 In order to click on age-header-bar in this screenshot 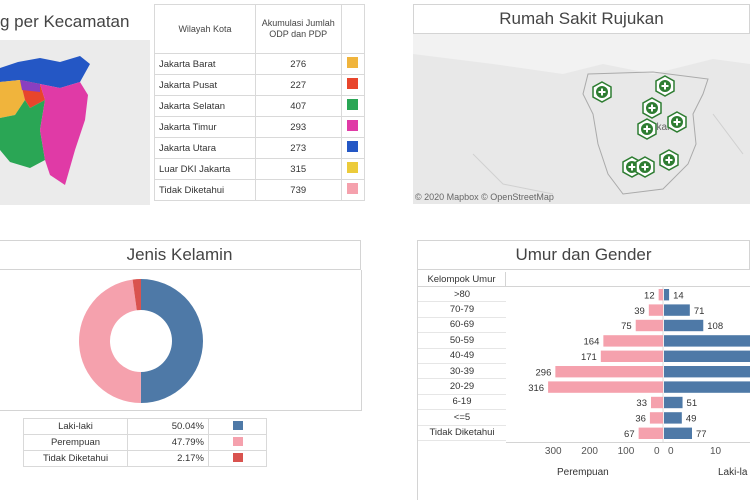, I will do `click(628, 279)`.